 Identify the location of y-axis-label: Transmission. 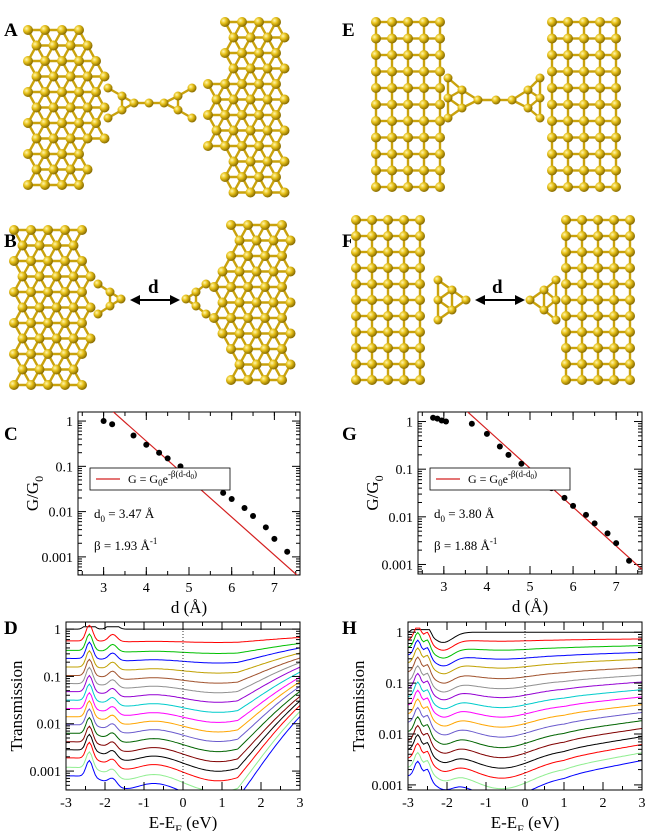
(16, 706).